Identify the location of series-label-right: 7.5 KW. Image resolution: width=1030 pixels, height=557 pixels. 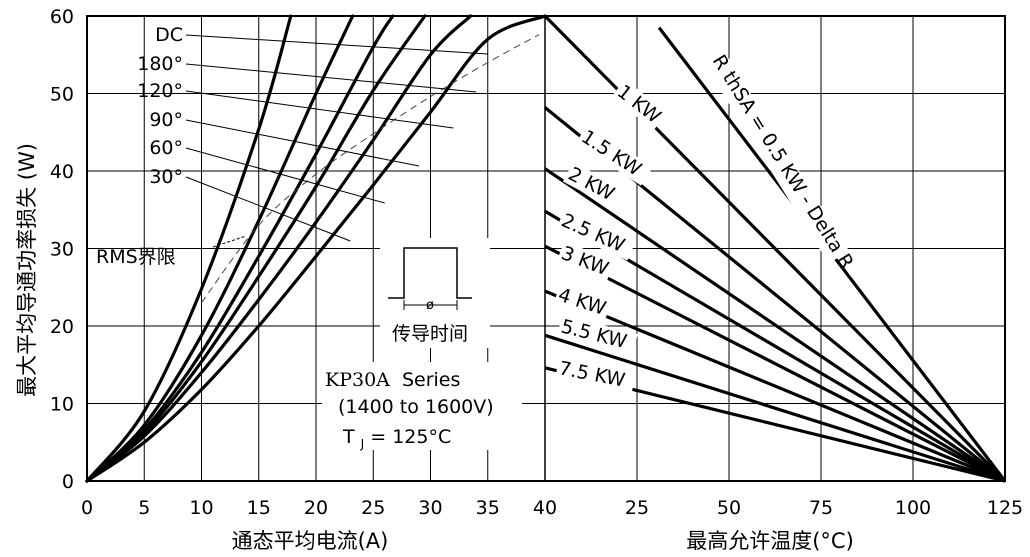
(592, 374).